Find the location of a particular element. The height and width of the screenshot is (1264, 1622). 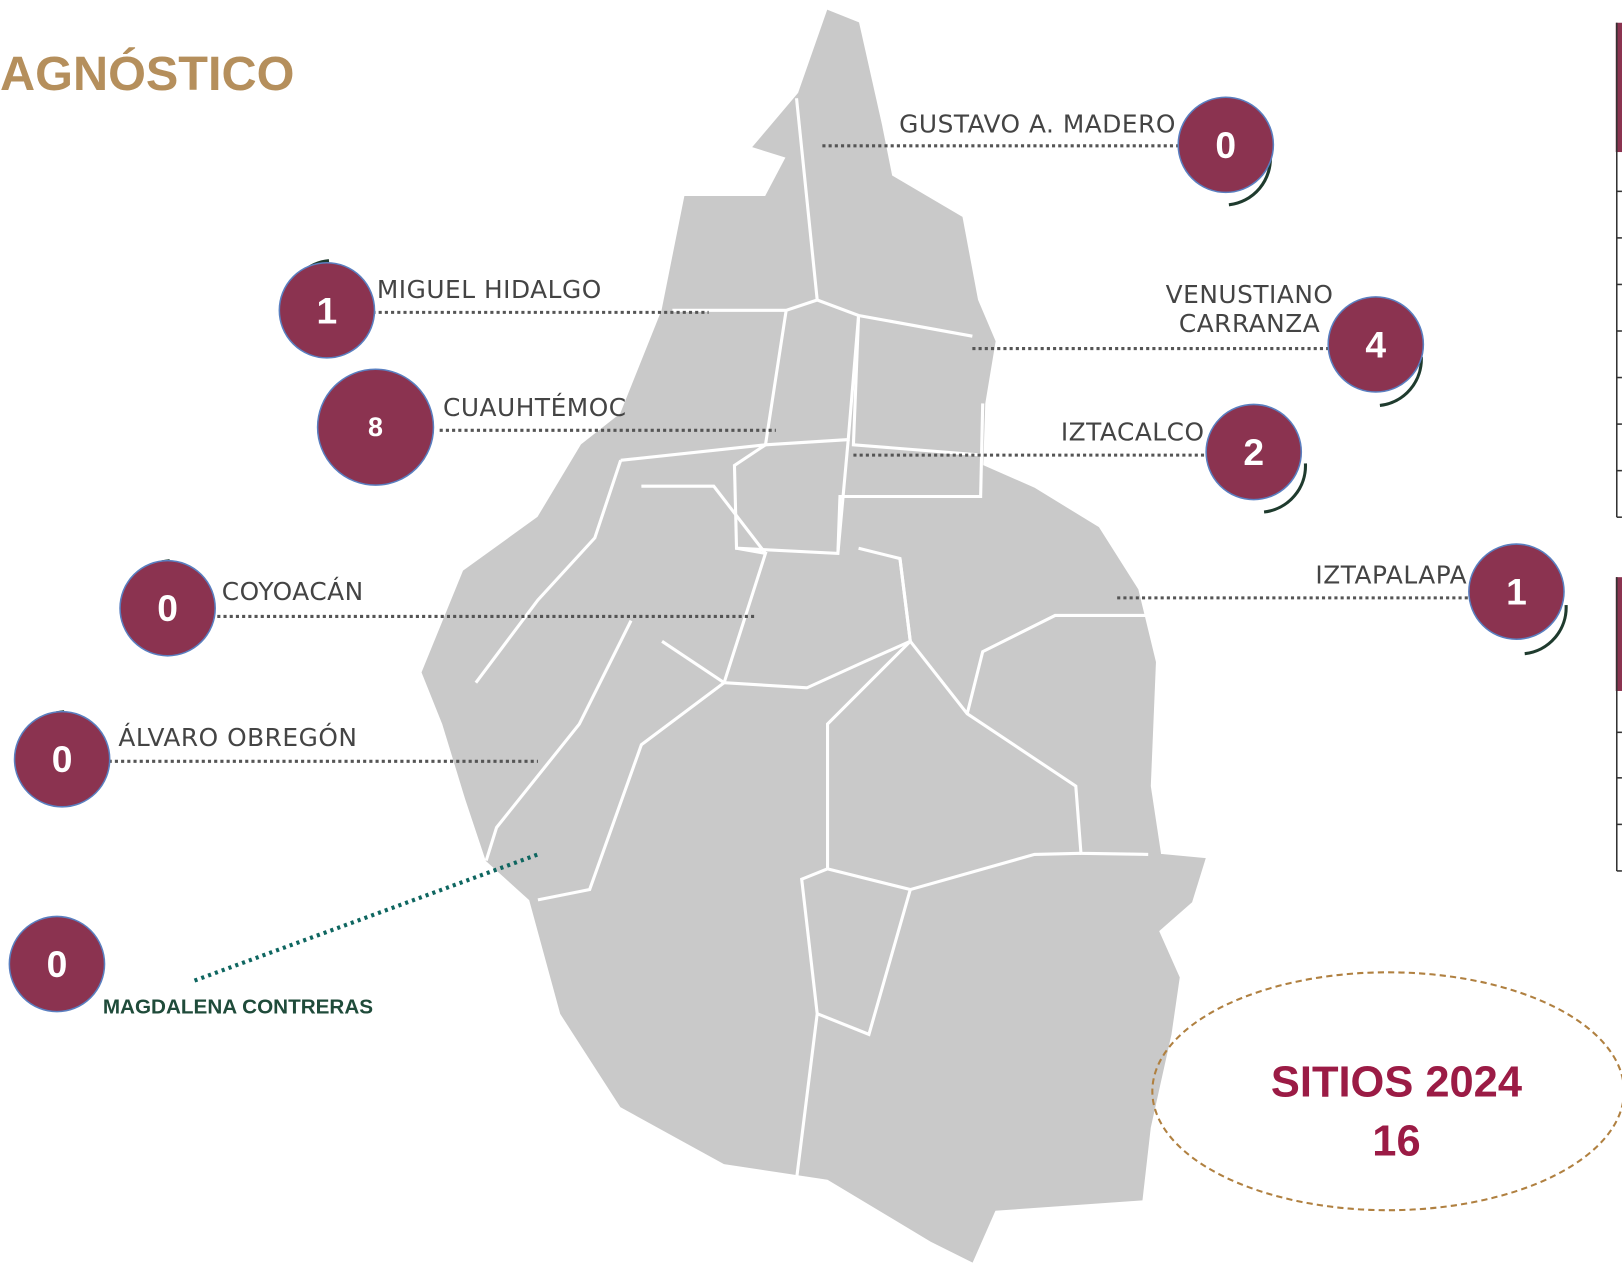

district-name: GUSTAVO A. MADERO is located at coordinates (1037, 123).